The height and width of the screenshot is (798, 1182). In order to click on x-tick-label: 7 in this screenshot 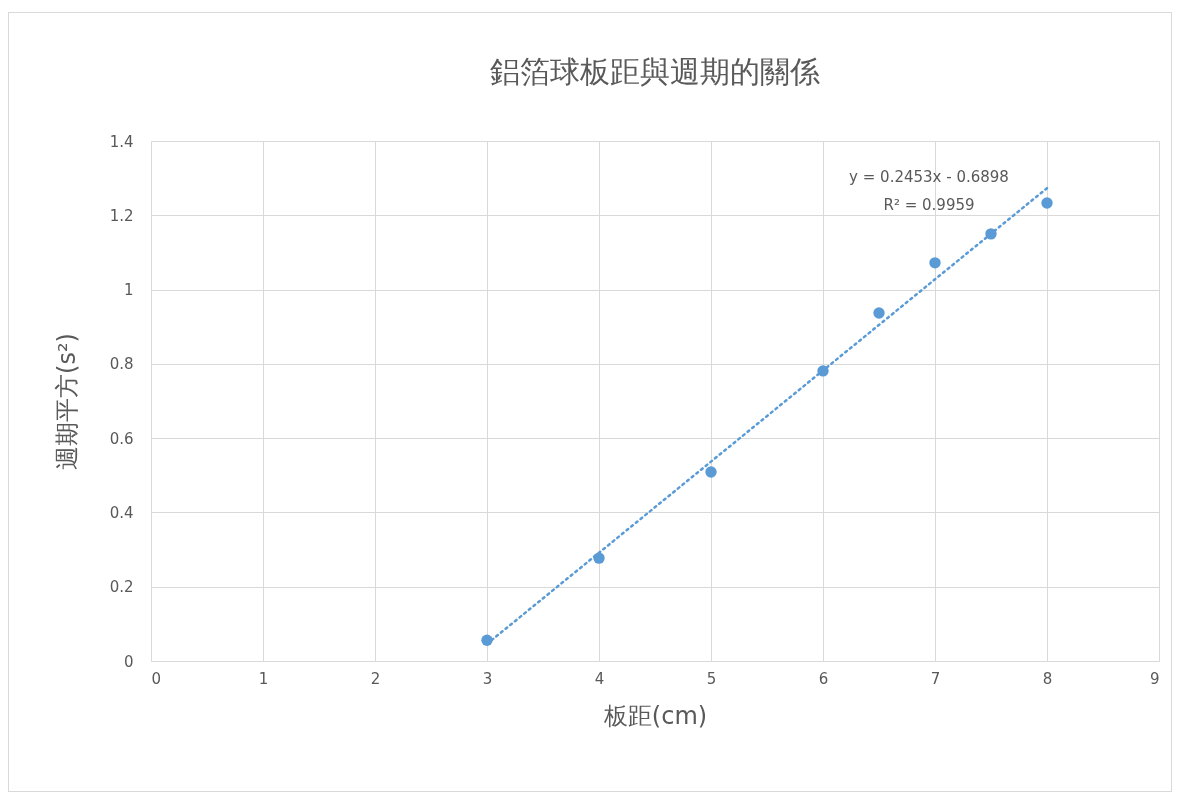, I will do `click(935, 678)`.